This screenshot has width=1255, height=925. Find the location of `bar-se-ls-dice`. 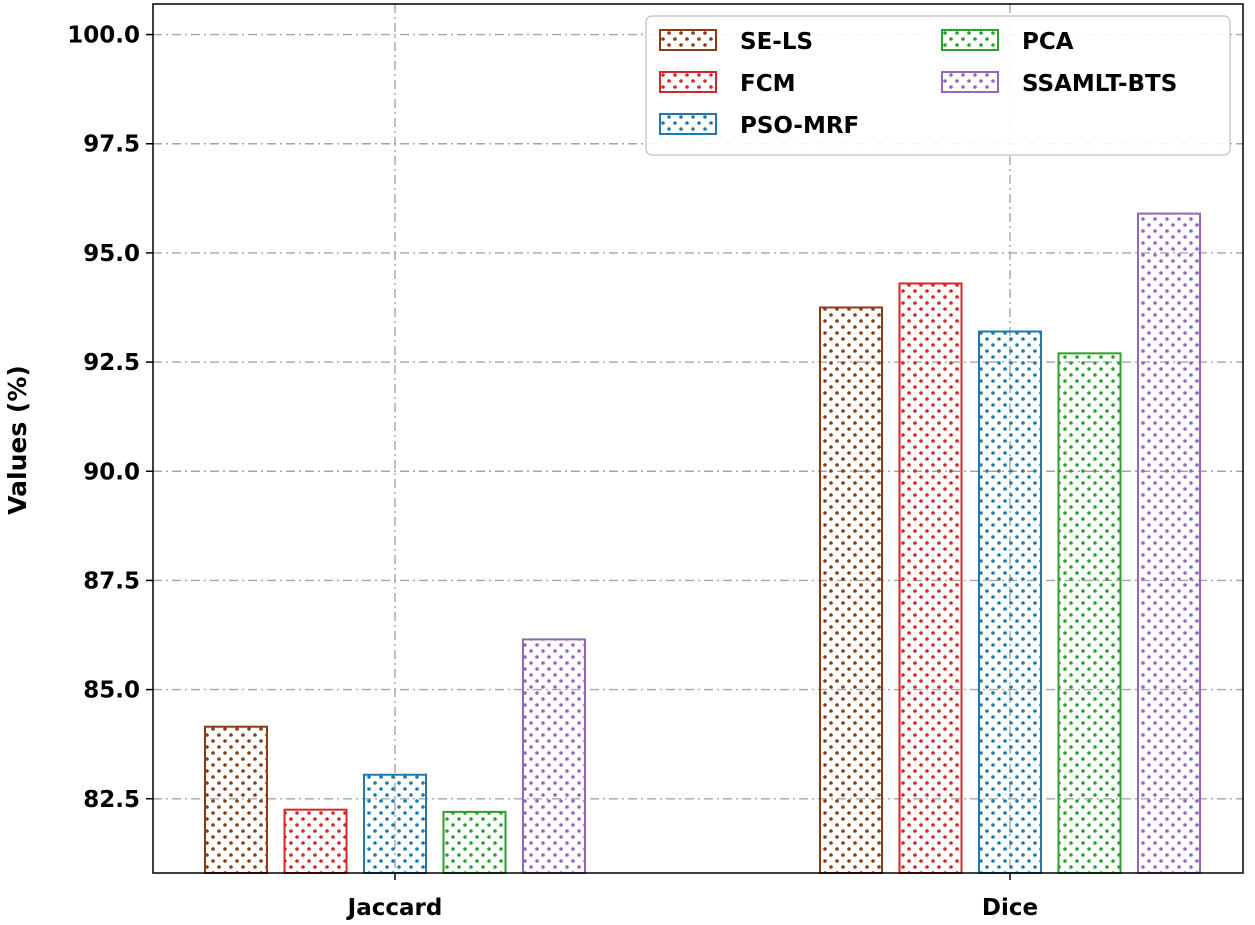

bar-se-ls-dice is located at coordinates (851, 590).